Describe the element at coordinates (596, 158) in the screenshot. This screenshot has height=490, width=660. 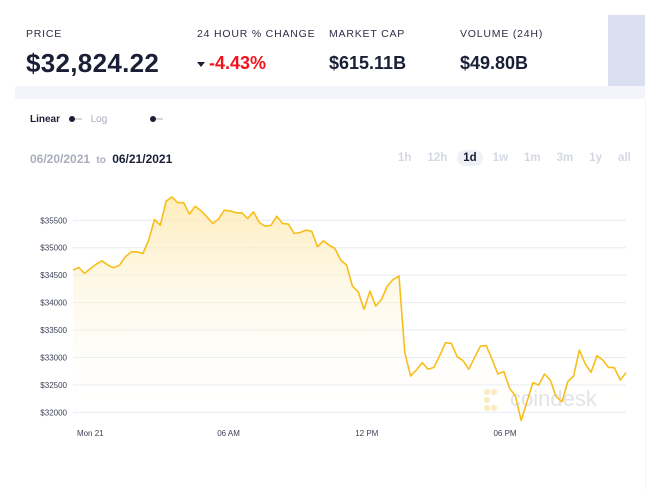
I see `range-1y: 1y` at that location.